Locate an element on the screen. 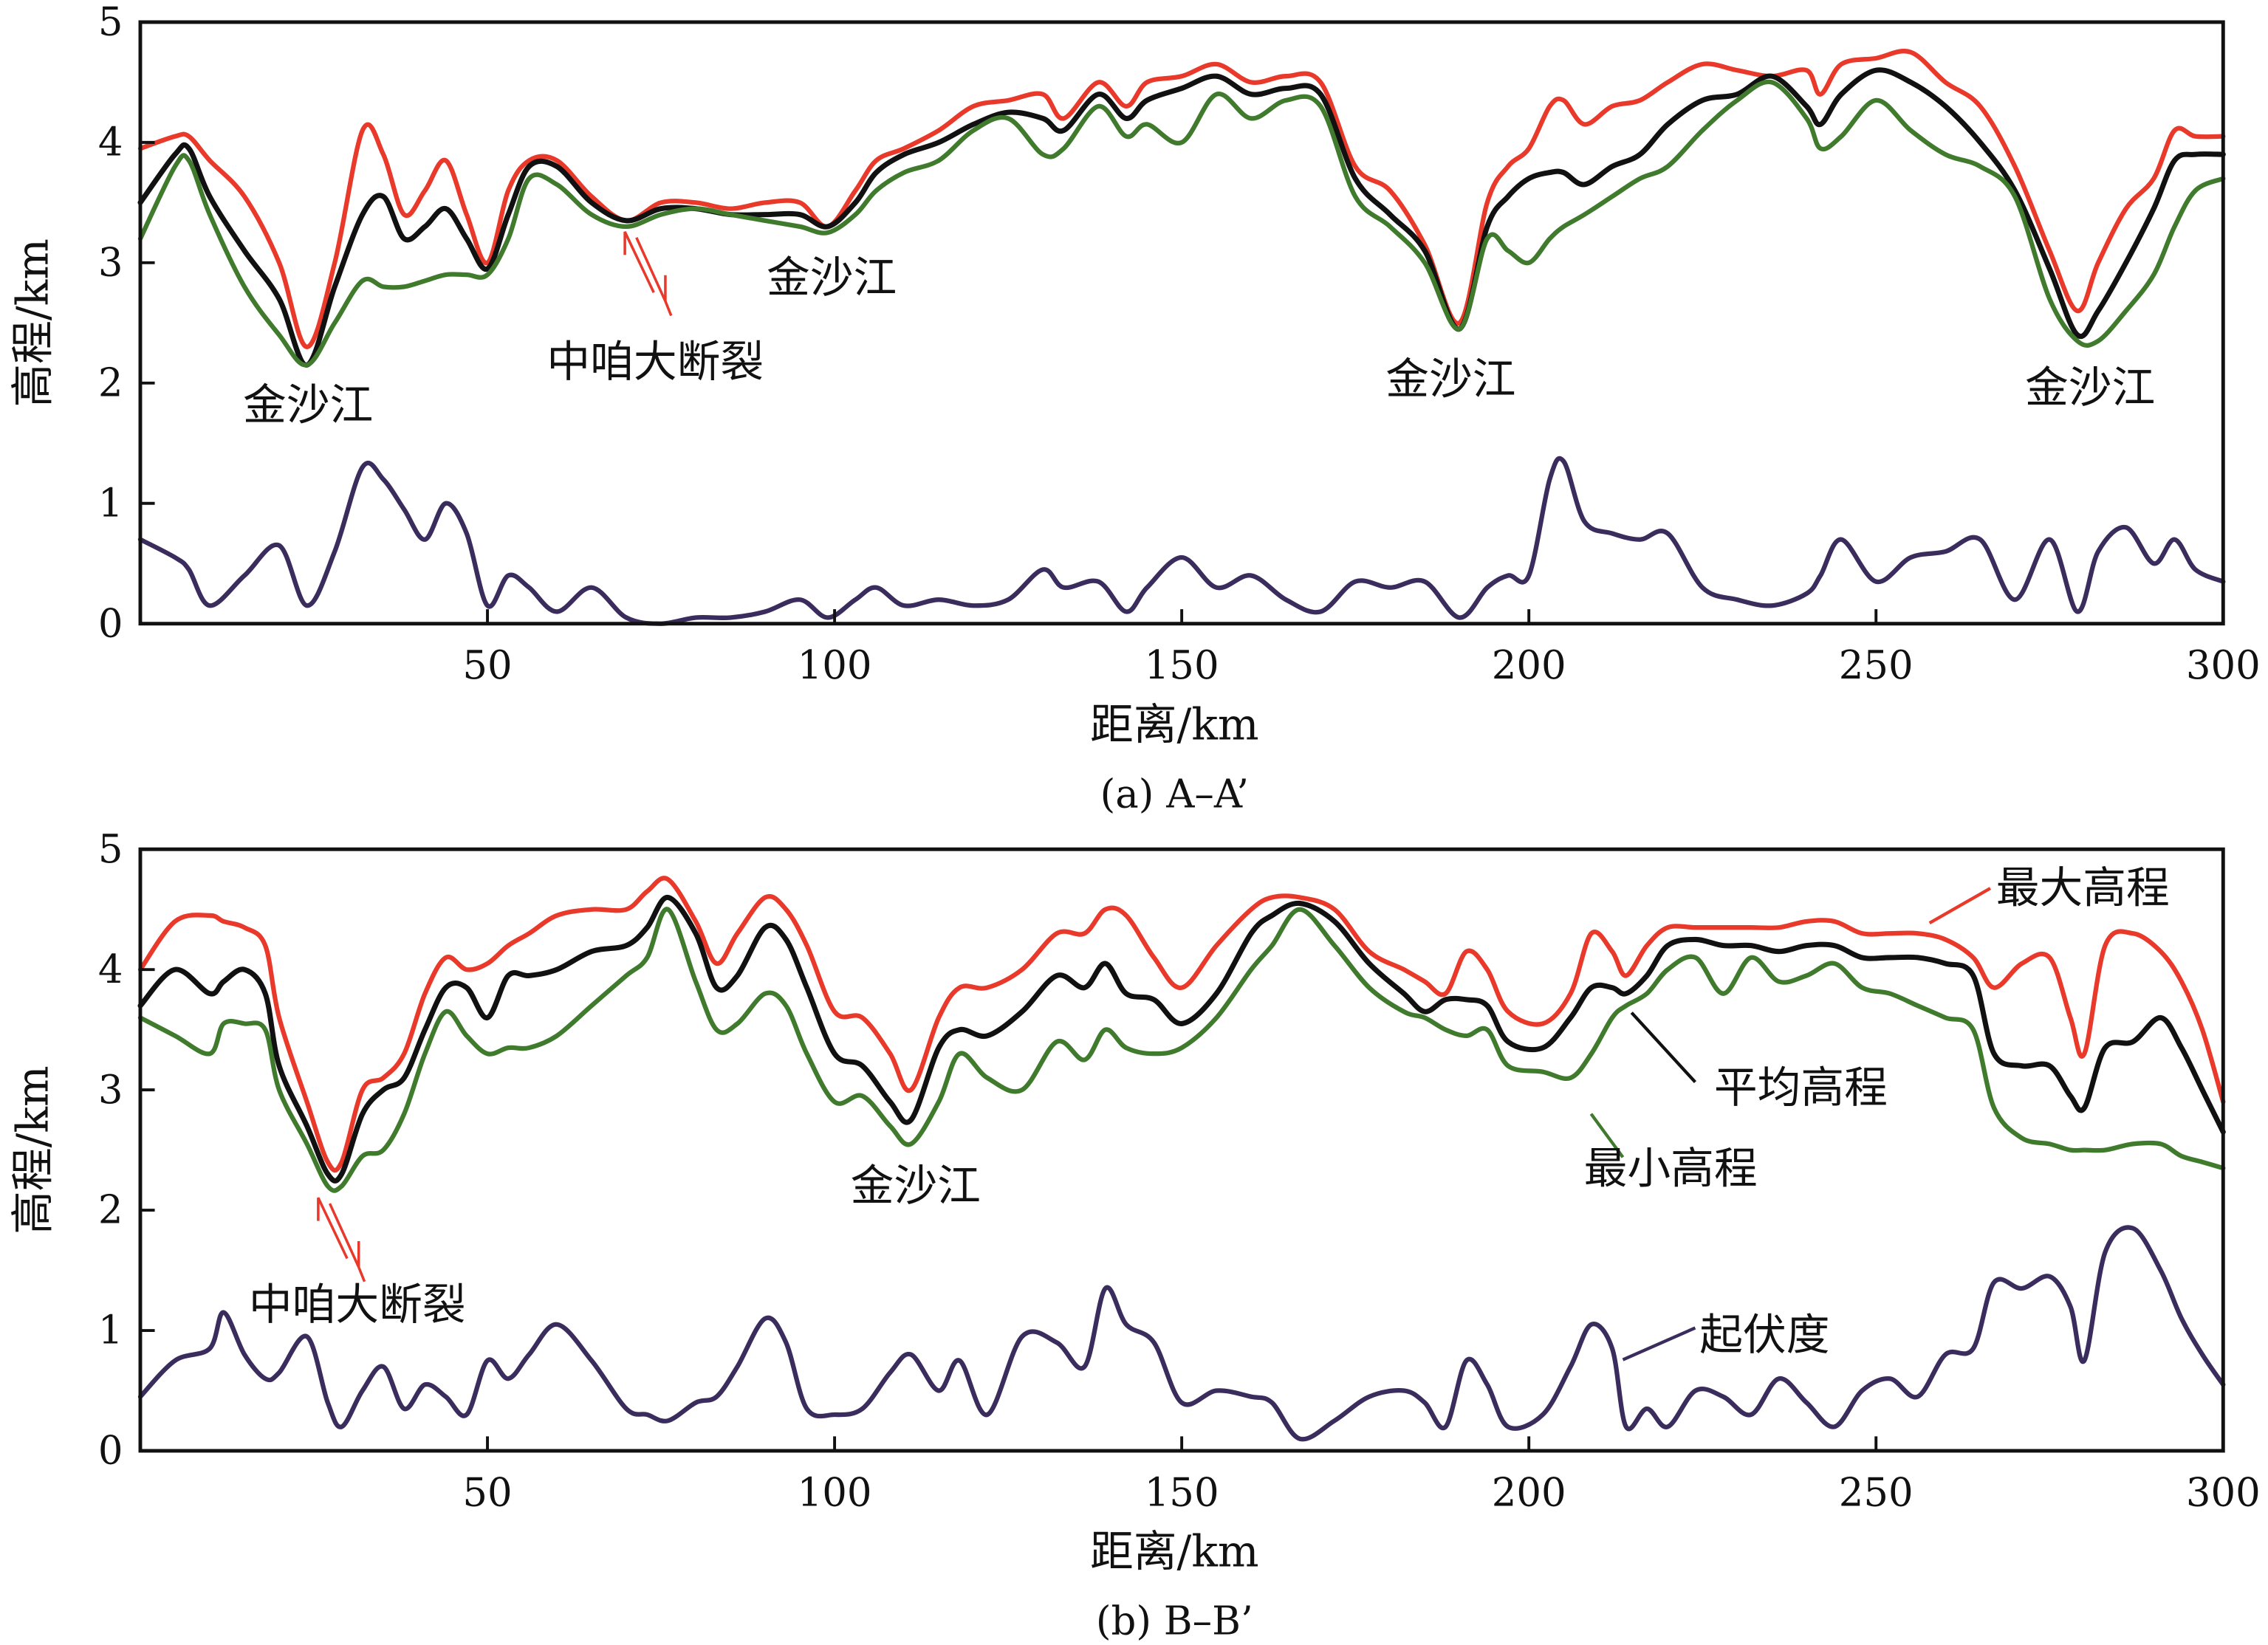 Image resolution: width=2268 pixels, height=1645 pixels. legend-label-min-elevation: 最小高程 is located at coordinates (1671, 1168).